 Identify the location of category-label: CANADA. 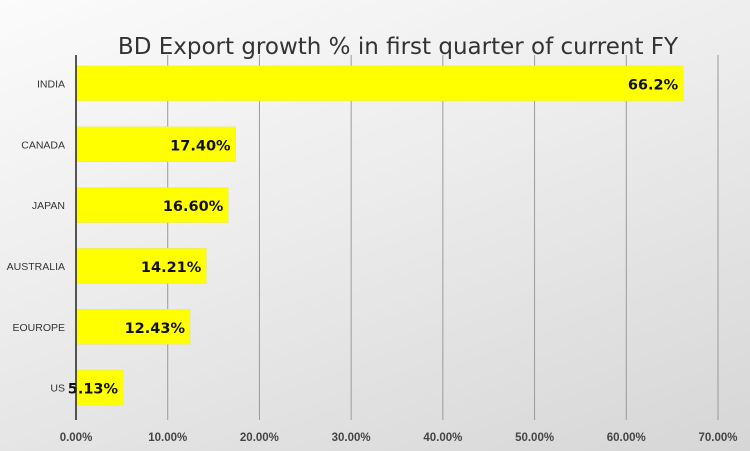
(43, 145).